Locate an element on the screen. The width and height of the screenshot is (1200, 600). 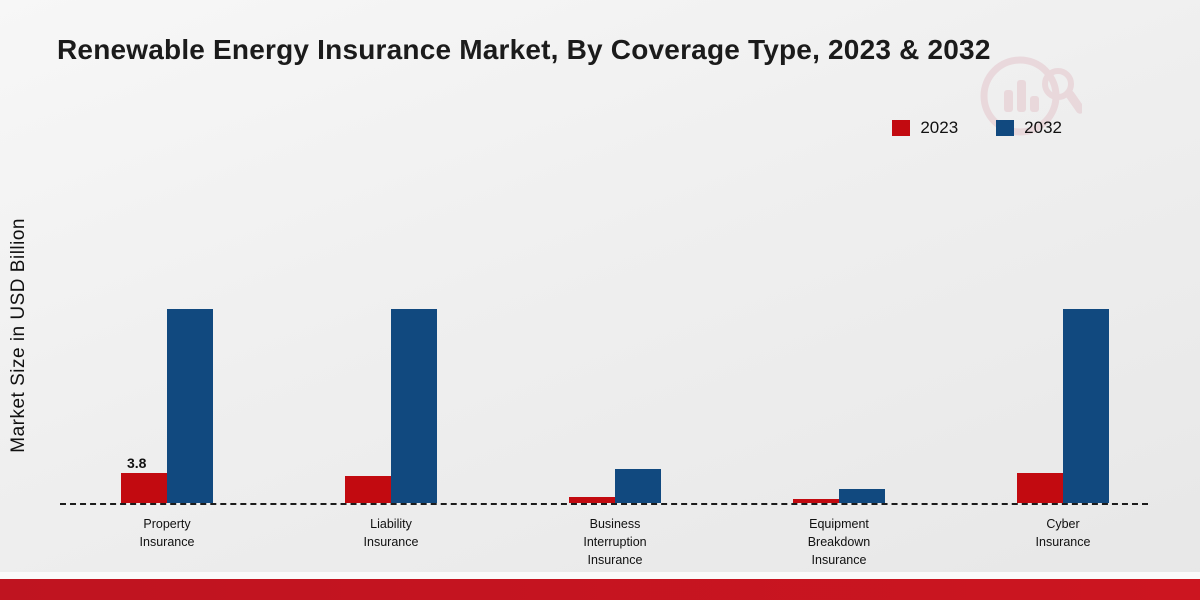
bar-slot-2023-equipment-breakdown-insurance is located at coordinates (816, 501).